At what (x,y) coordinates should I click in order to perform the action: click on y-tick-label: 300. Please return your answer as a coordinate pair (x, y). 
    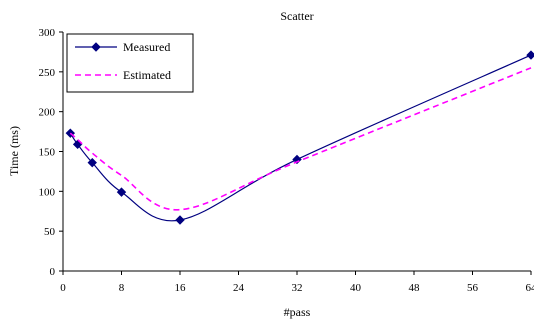
    Looking at the image, I should click on (47, 33).